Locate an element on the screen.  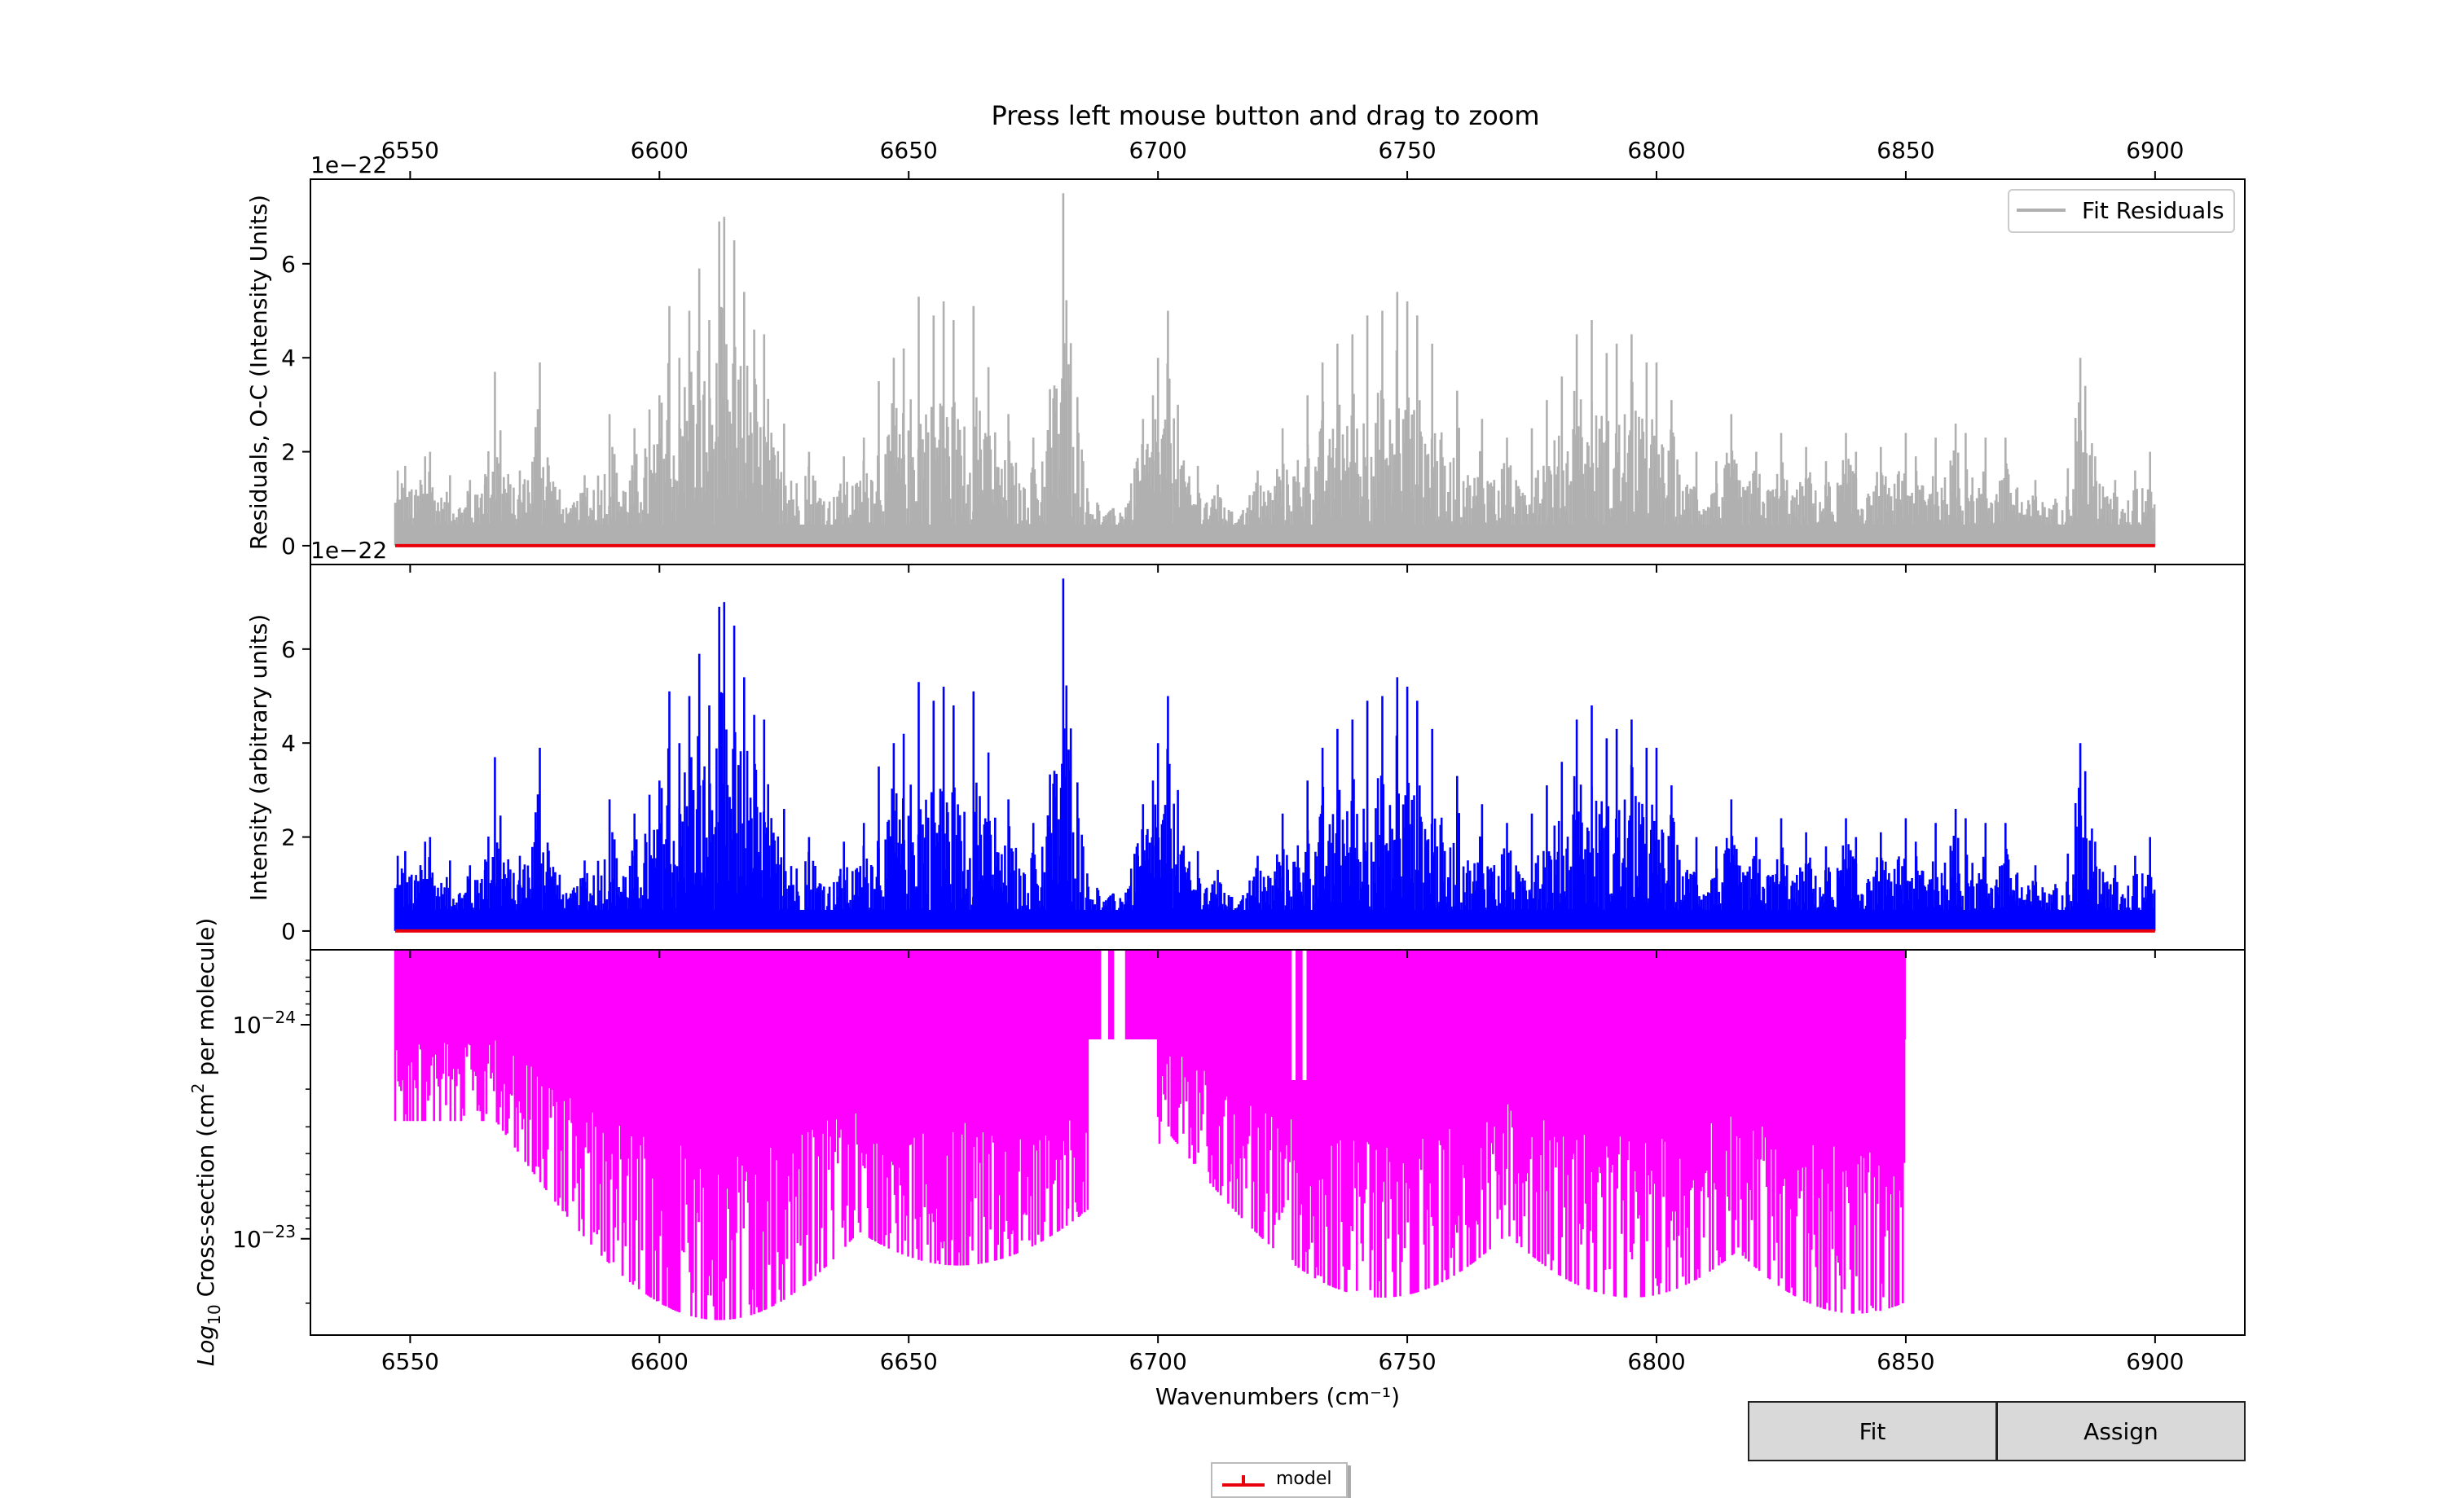
figure-title: Press left mouse button and drag to zoom is located at coordinates (1265, 115).